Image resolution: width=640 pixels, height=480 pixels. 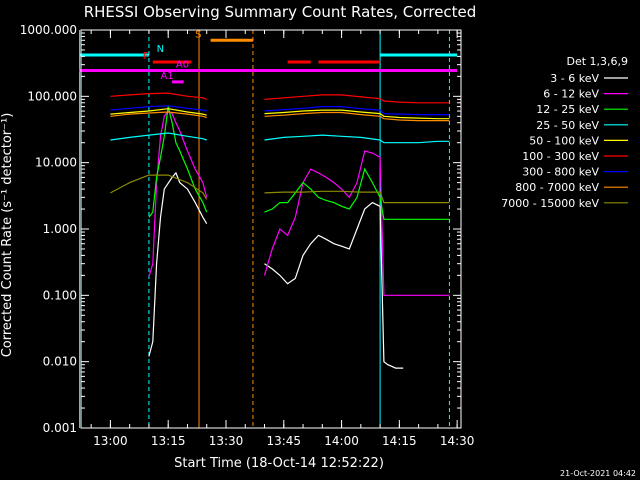 I want to click on y-tick-label-2: 10.000, so click(x=56, y=163).